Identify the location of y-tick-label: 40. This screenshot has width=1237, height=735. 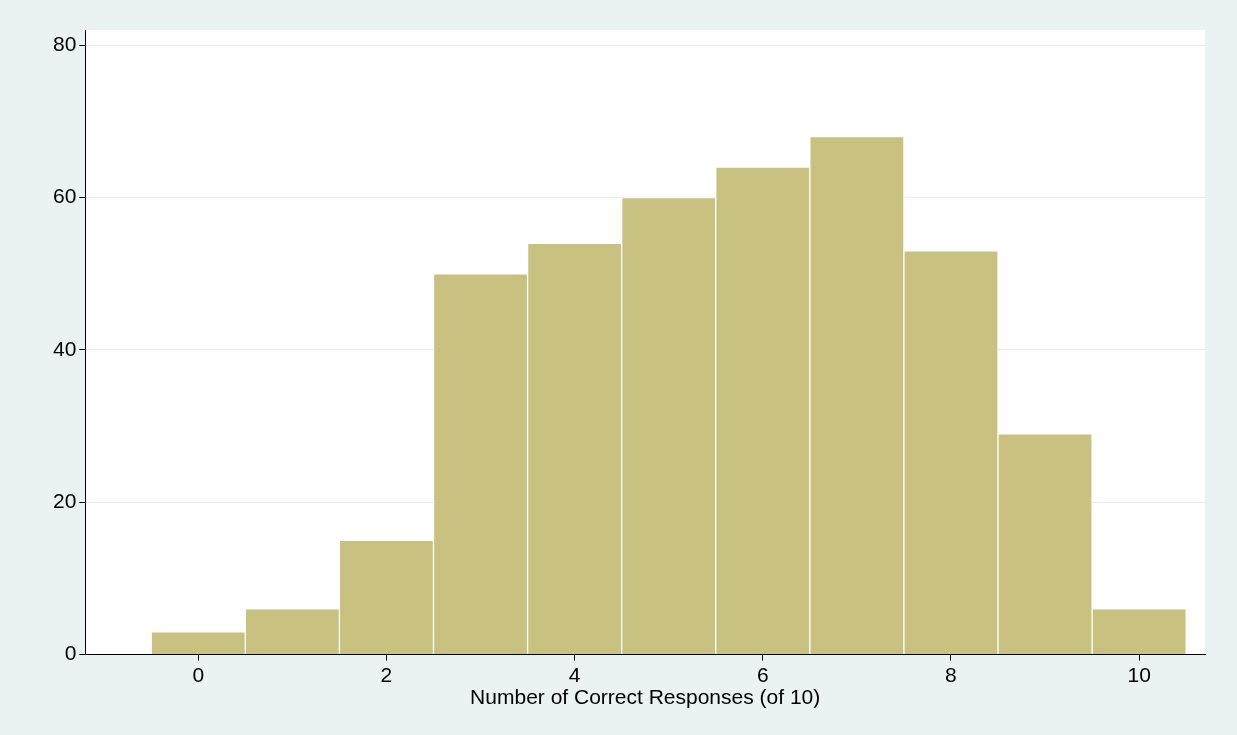
(65, 348).